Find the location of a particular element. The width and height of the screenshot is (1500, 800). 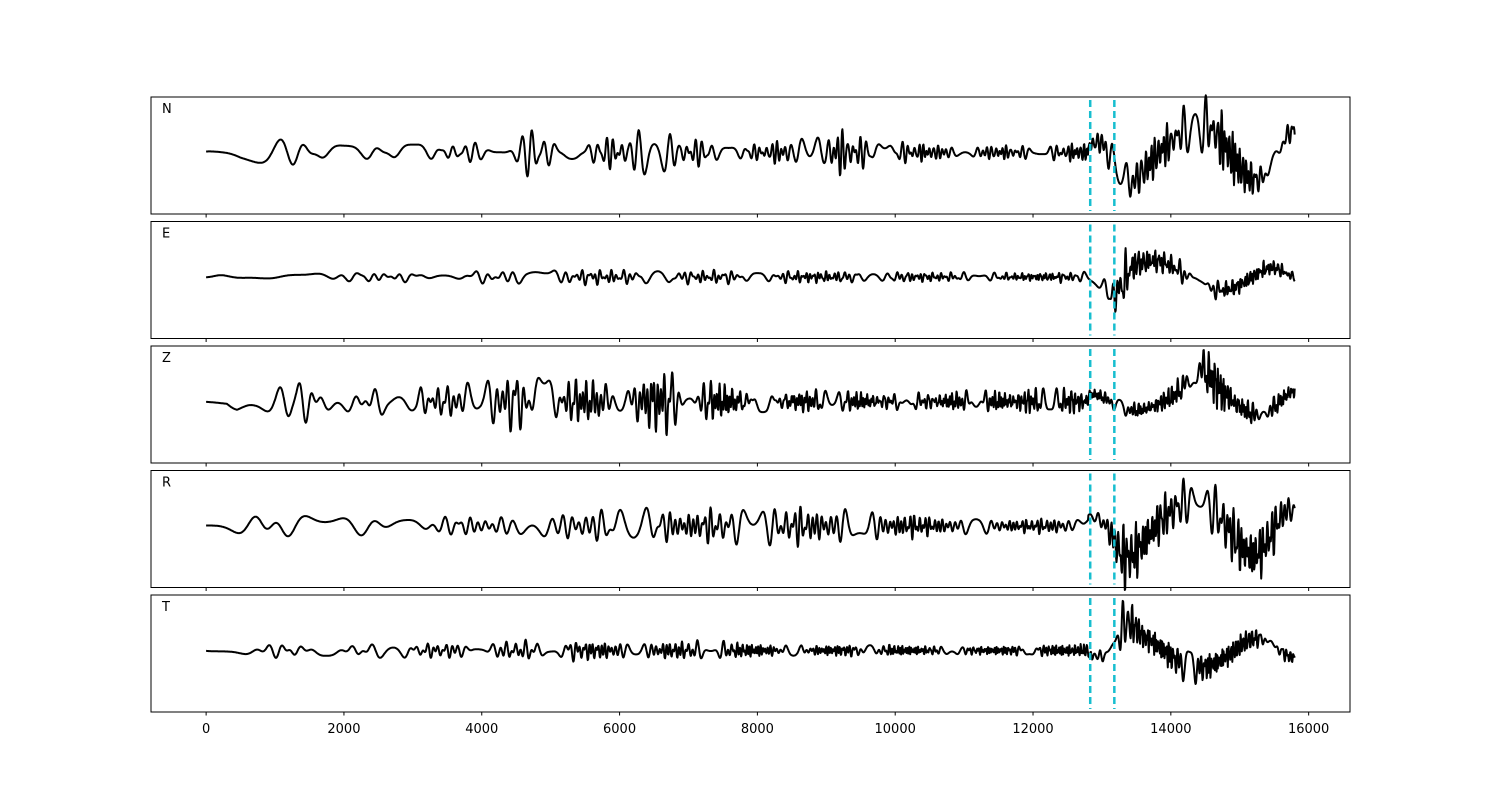

panel-z: Z is located at coordinates (750, 406).